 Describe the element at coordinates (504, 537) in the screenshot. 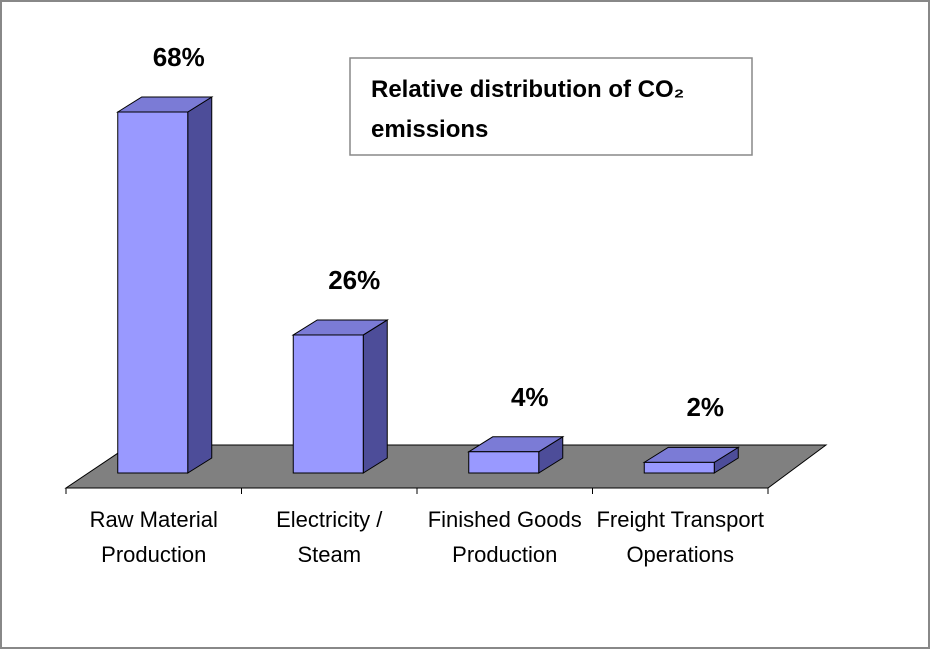

I see `x-tick-label: Finished Goods Production` at that location.